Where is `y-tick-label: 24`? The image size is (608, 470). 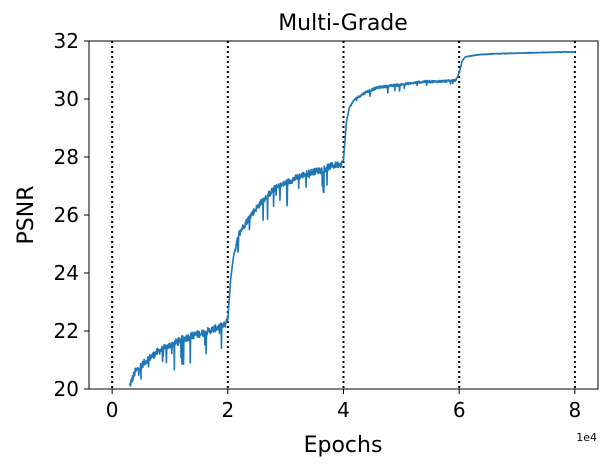
y-tick-label: 24 is located at coordinates (66, 273).